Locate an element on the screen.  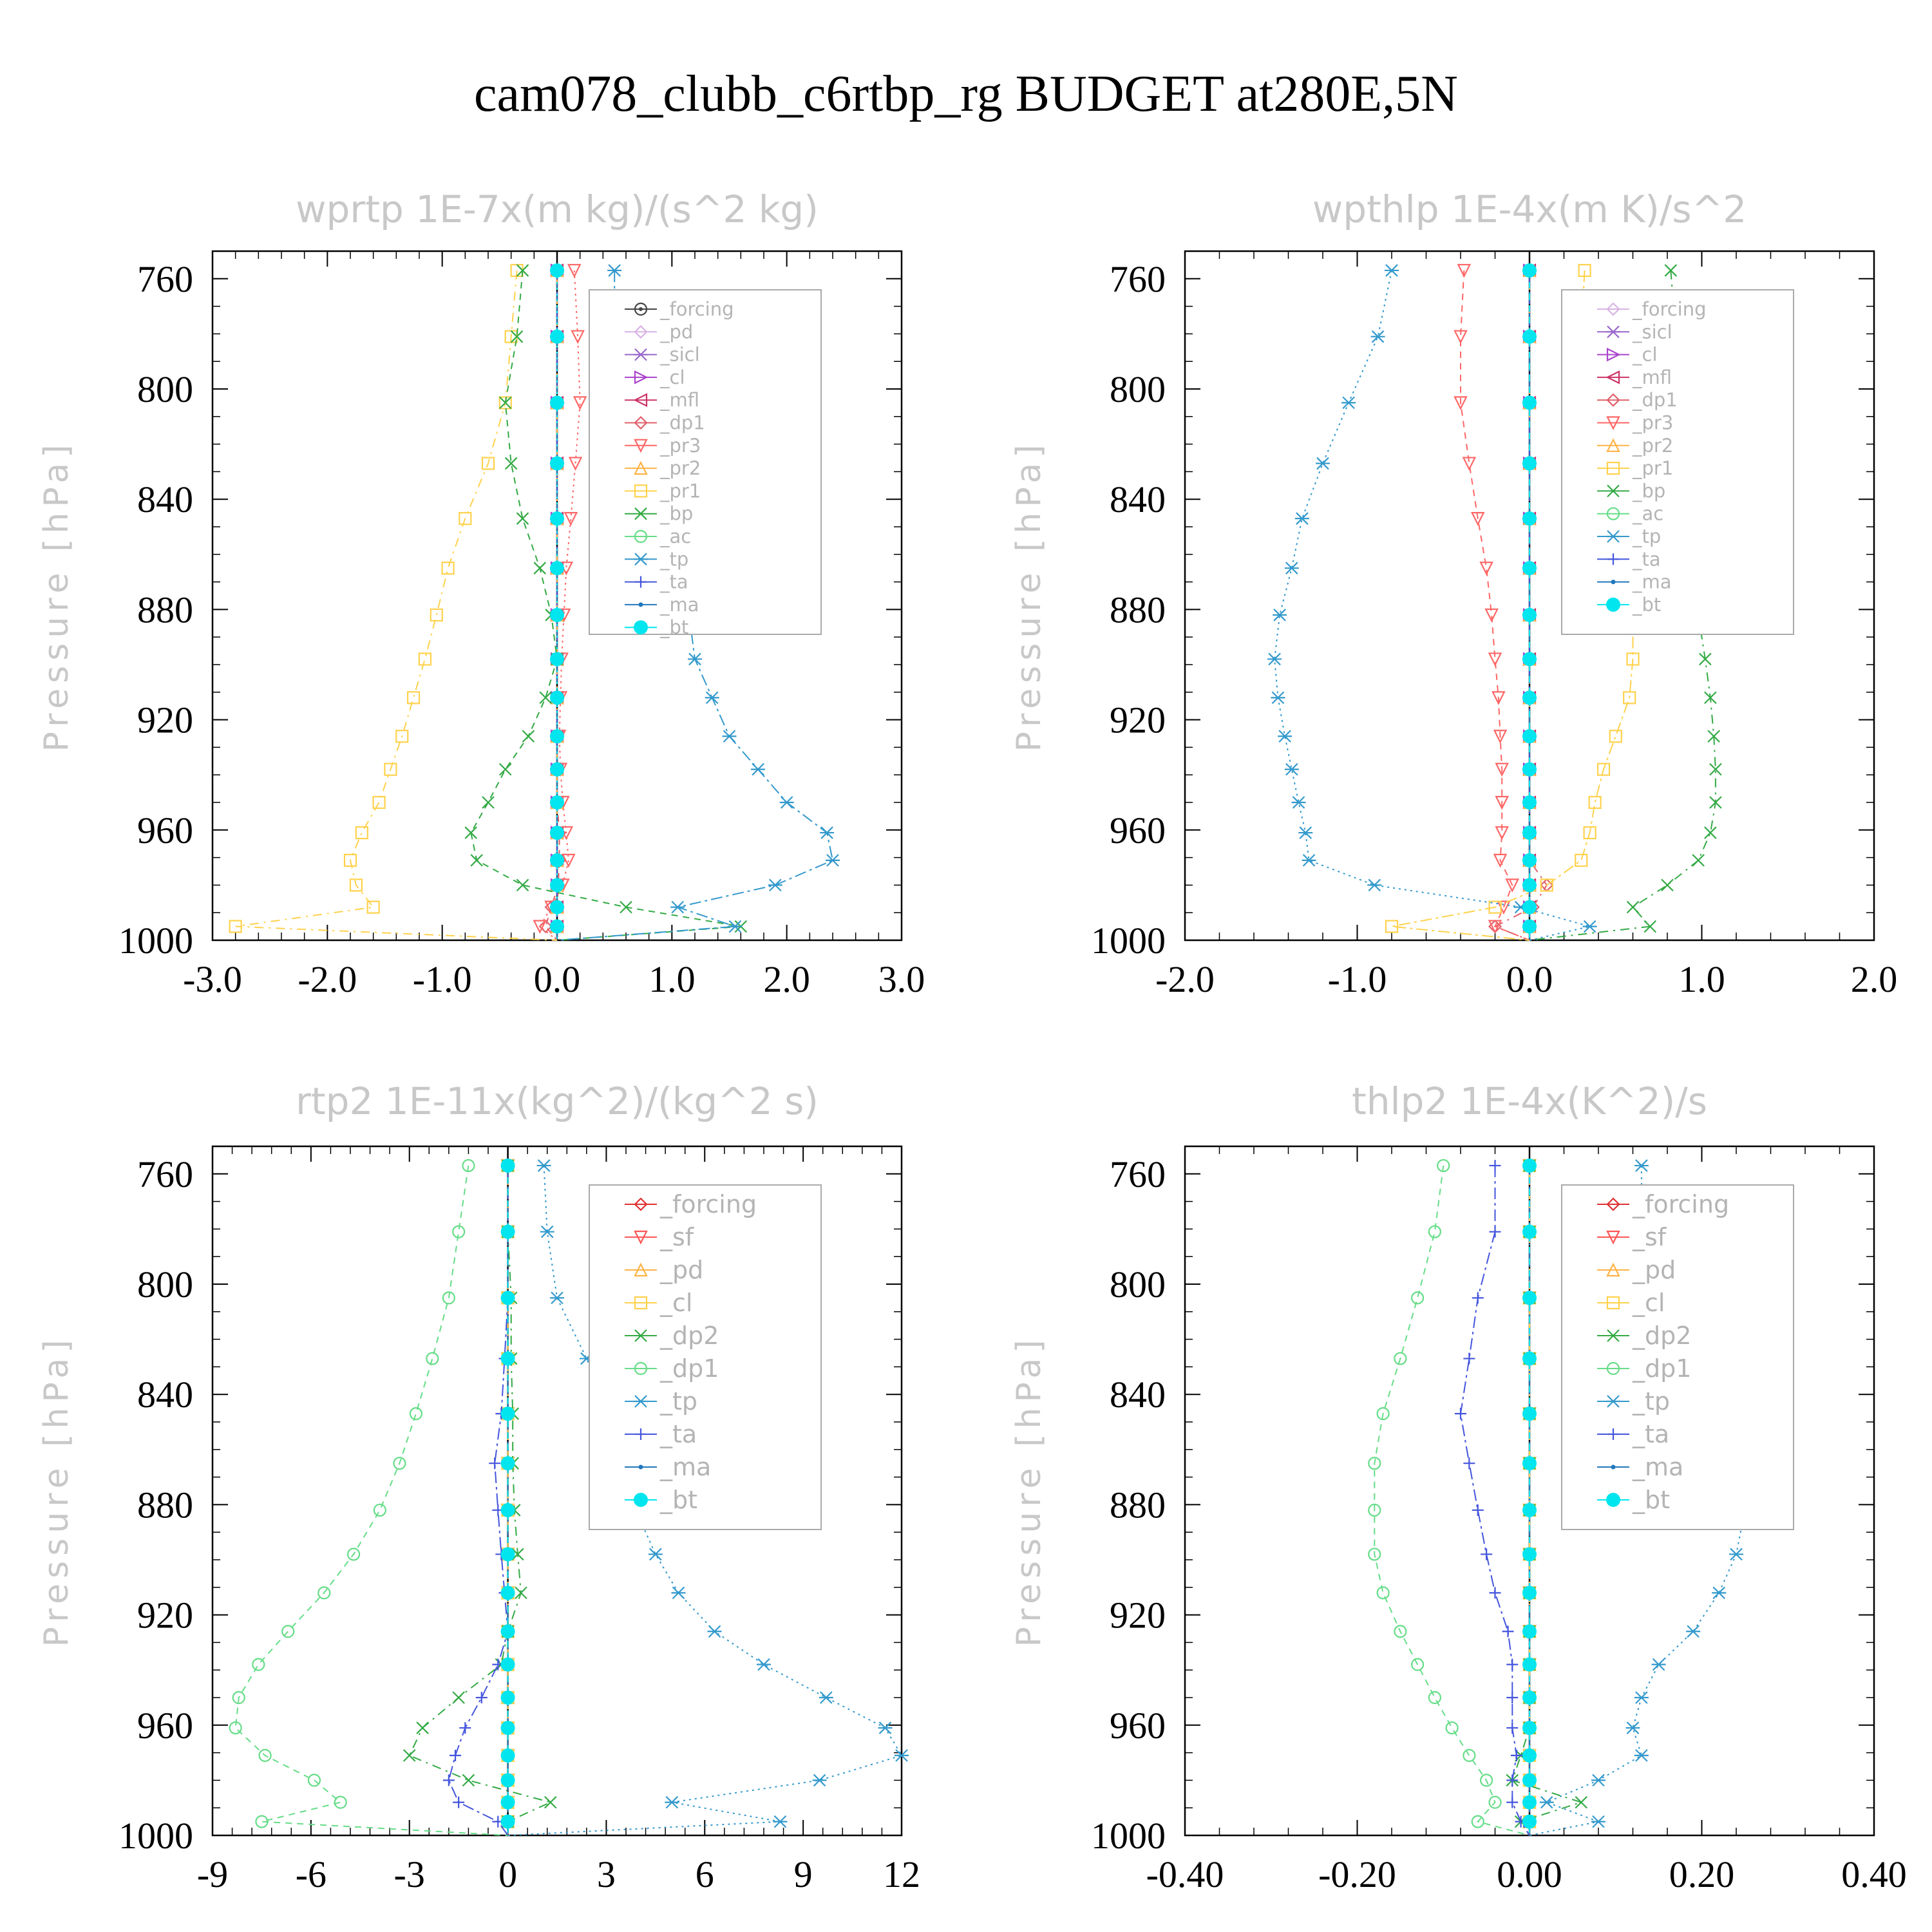
series-pr1 is located at coordinates (394, 602).